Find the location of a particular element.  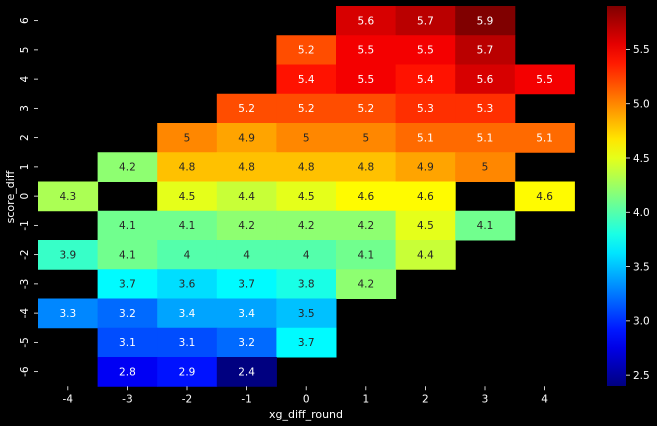

cell-value-label: 4.3 is located at coordinates (67, 197).